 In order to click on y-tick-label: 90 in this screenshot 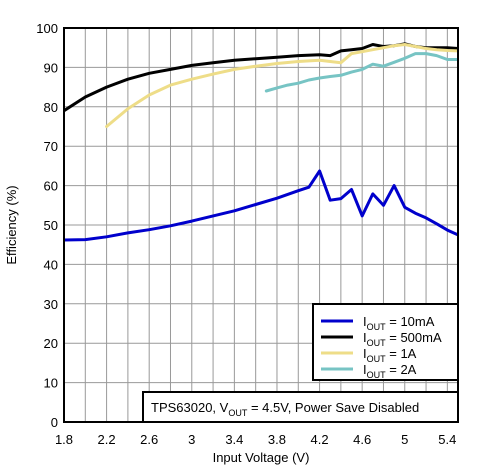, I will do `click(51, 67)`.